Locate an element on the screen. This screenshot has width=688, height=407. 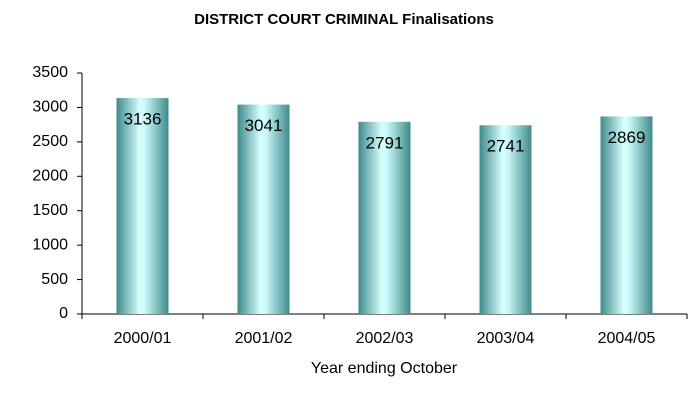
value-label: 2791 is located at coordinates (385, 142).